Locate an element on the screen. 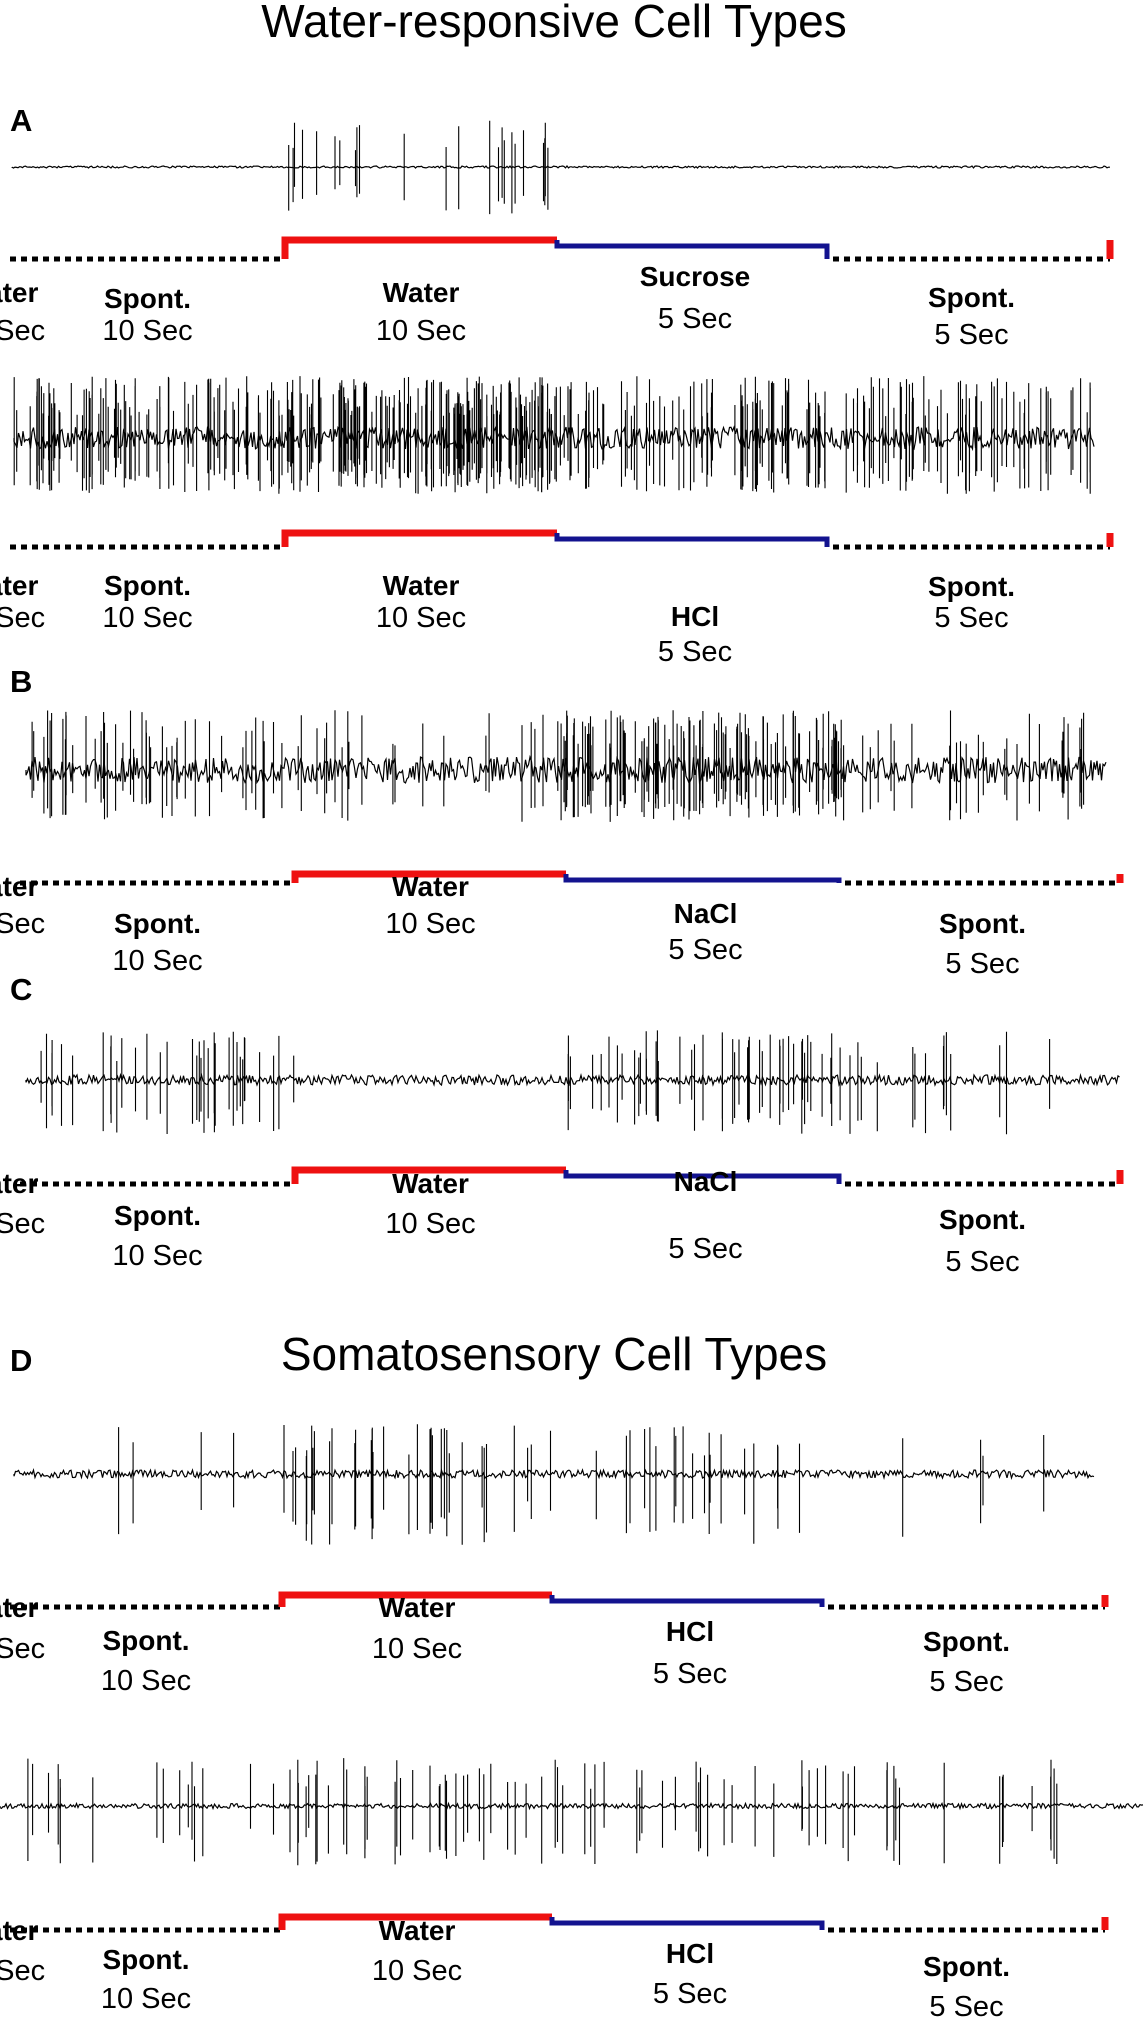  panel-label: A is located at coordinates (21, 120).